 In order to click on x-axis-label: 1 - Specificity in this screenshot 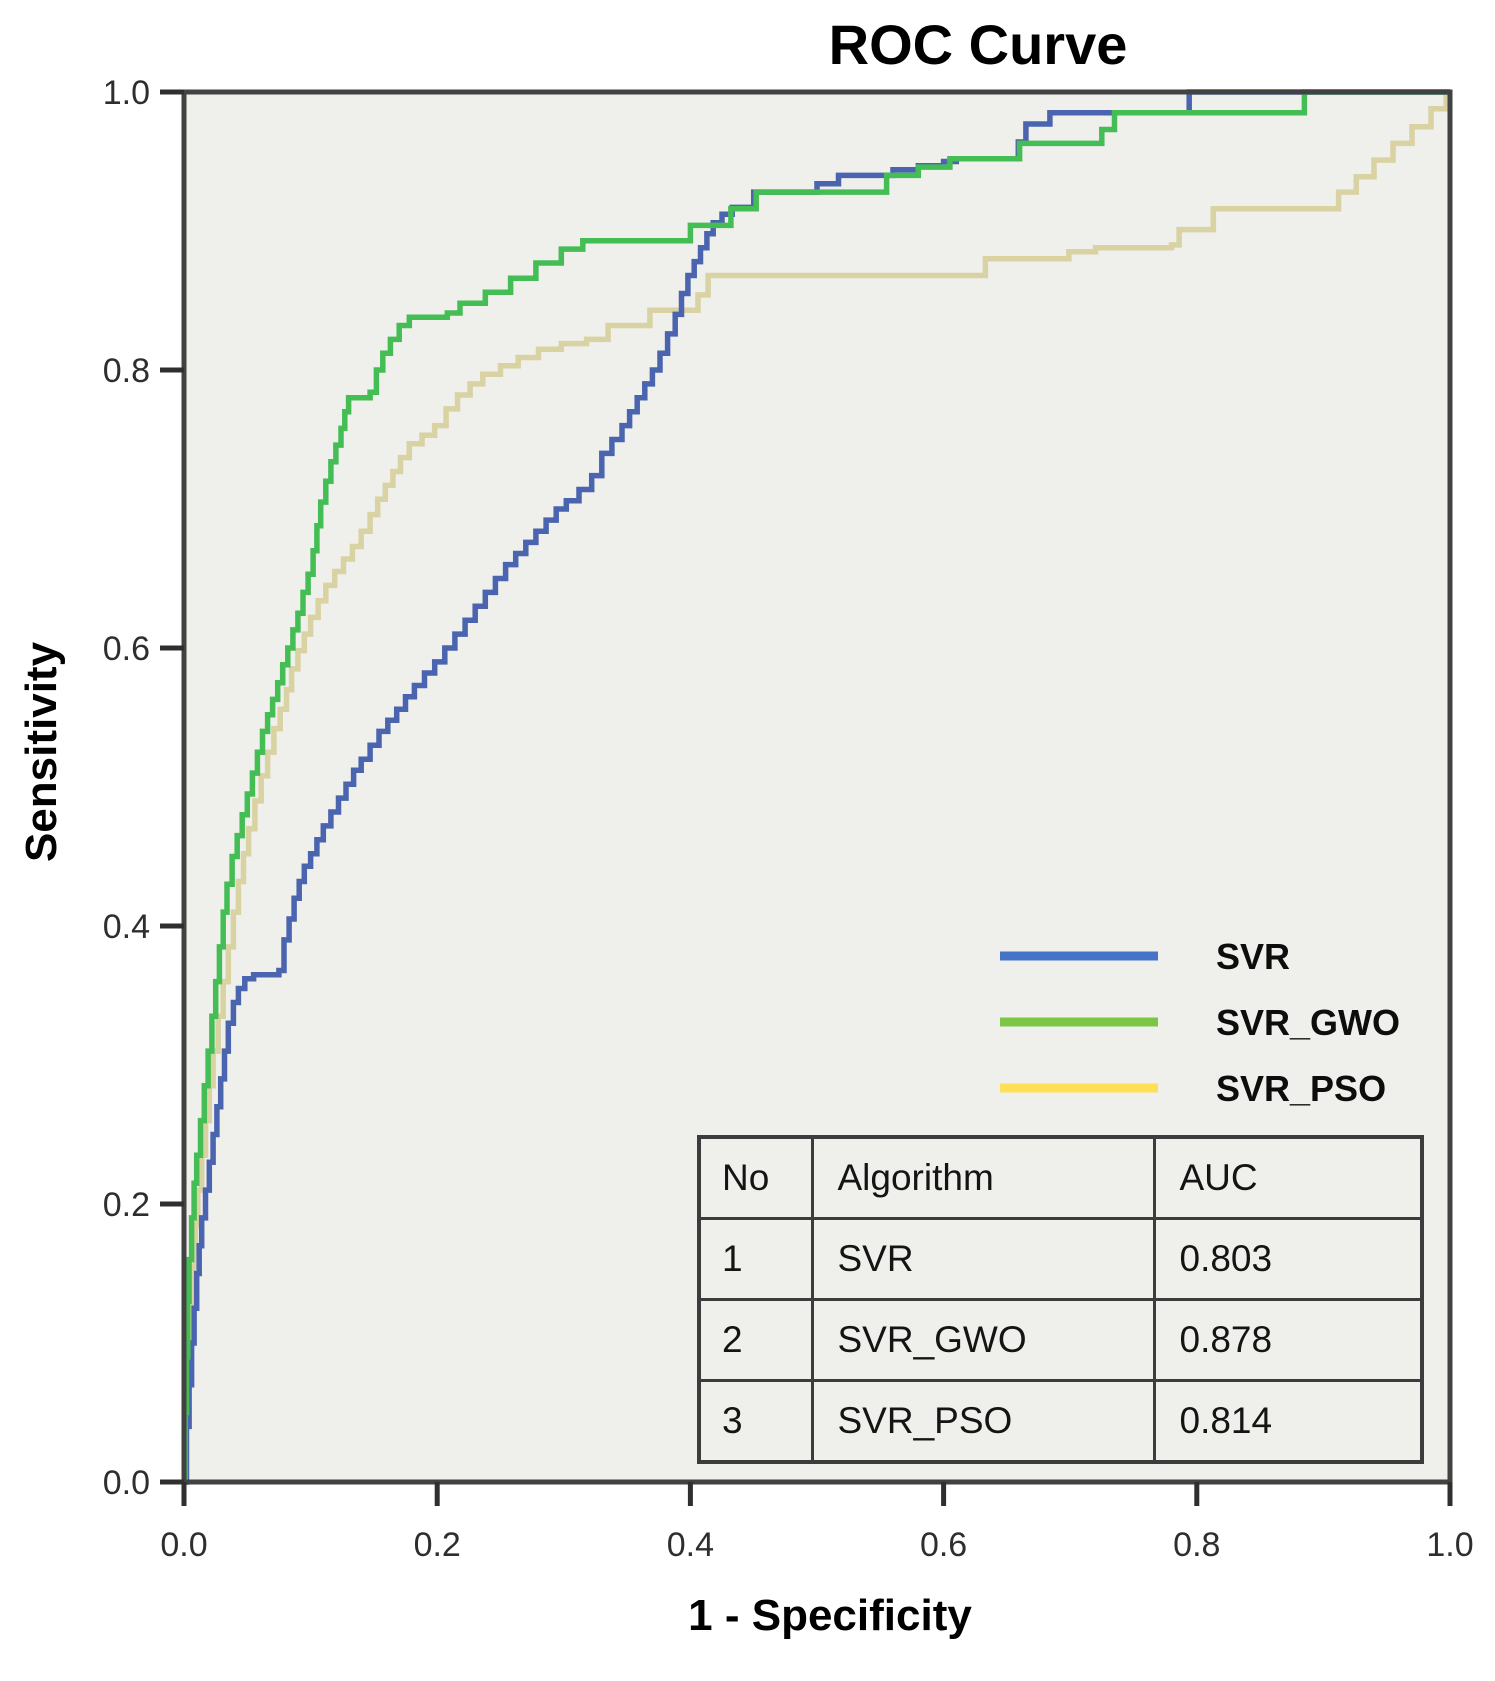, I will do `click(830, 1615)`.